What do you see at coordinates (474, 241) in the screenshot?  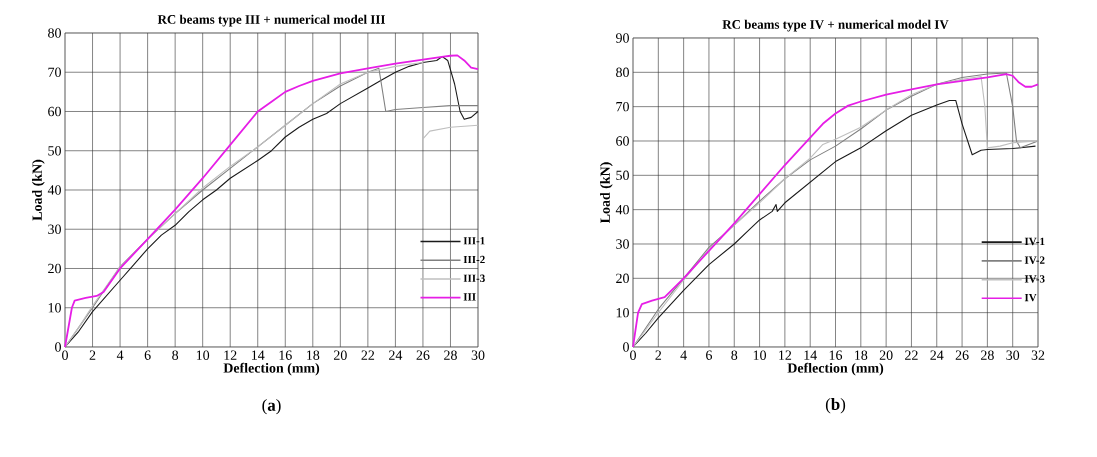 I see `legend-label: III-1` at bounding box center [474, 241].